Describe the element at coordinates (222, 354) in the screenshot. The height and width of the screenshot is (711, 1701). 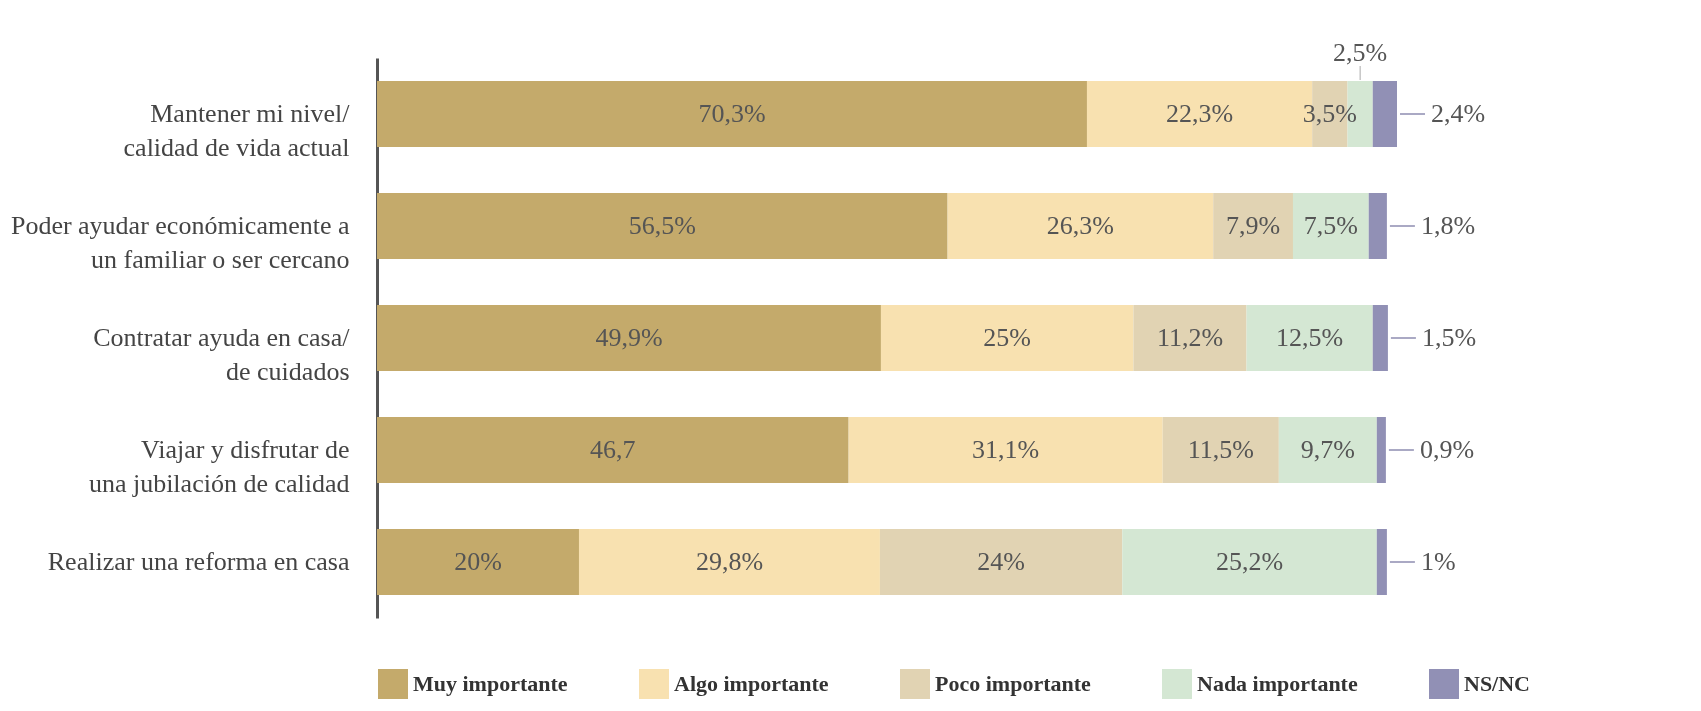
I see `y-tick-label: Contratar ayuda en casa/ de cuidados` at that location.